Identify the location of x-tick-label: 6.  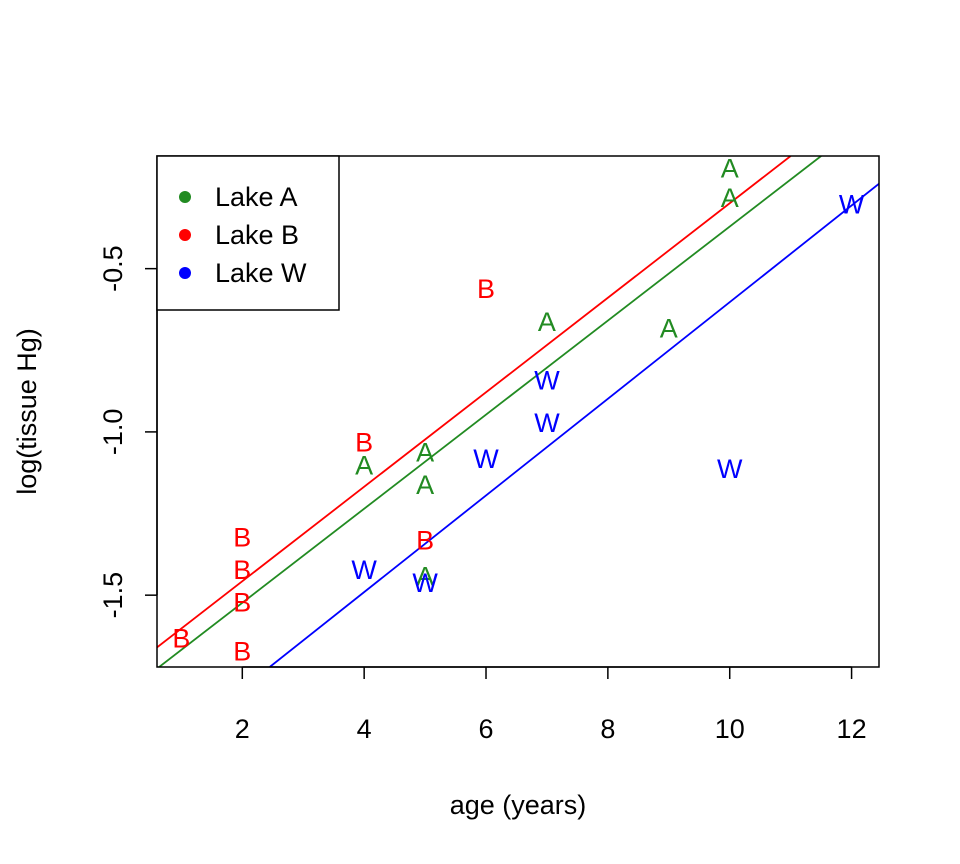
(485, 729).